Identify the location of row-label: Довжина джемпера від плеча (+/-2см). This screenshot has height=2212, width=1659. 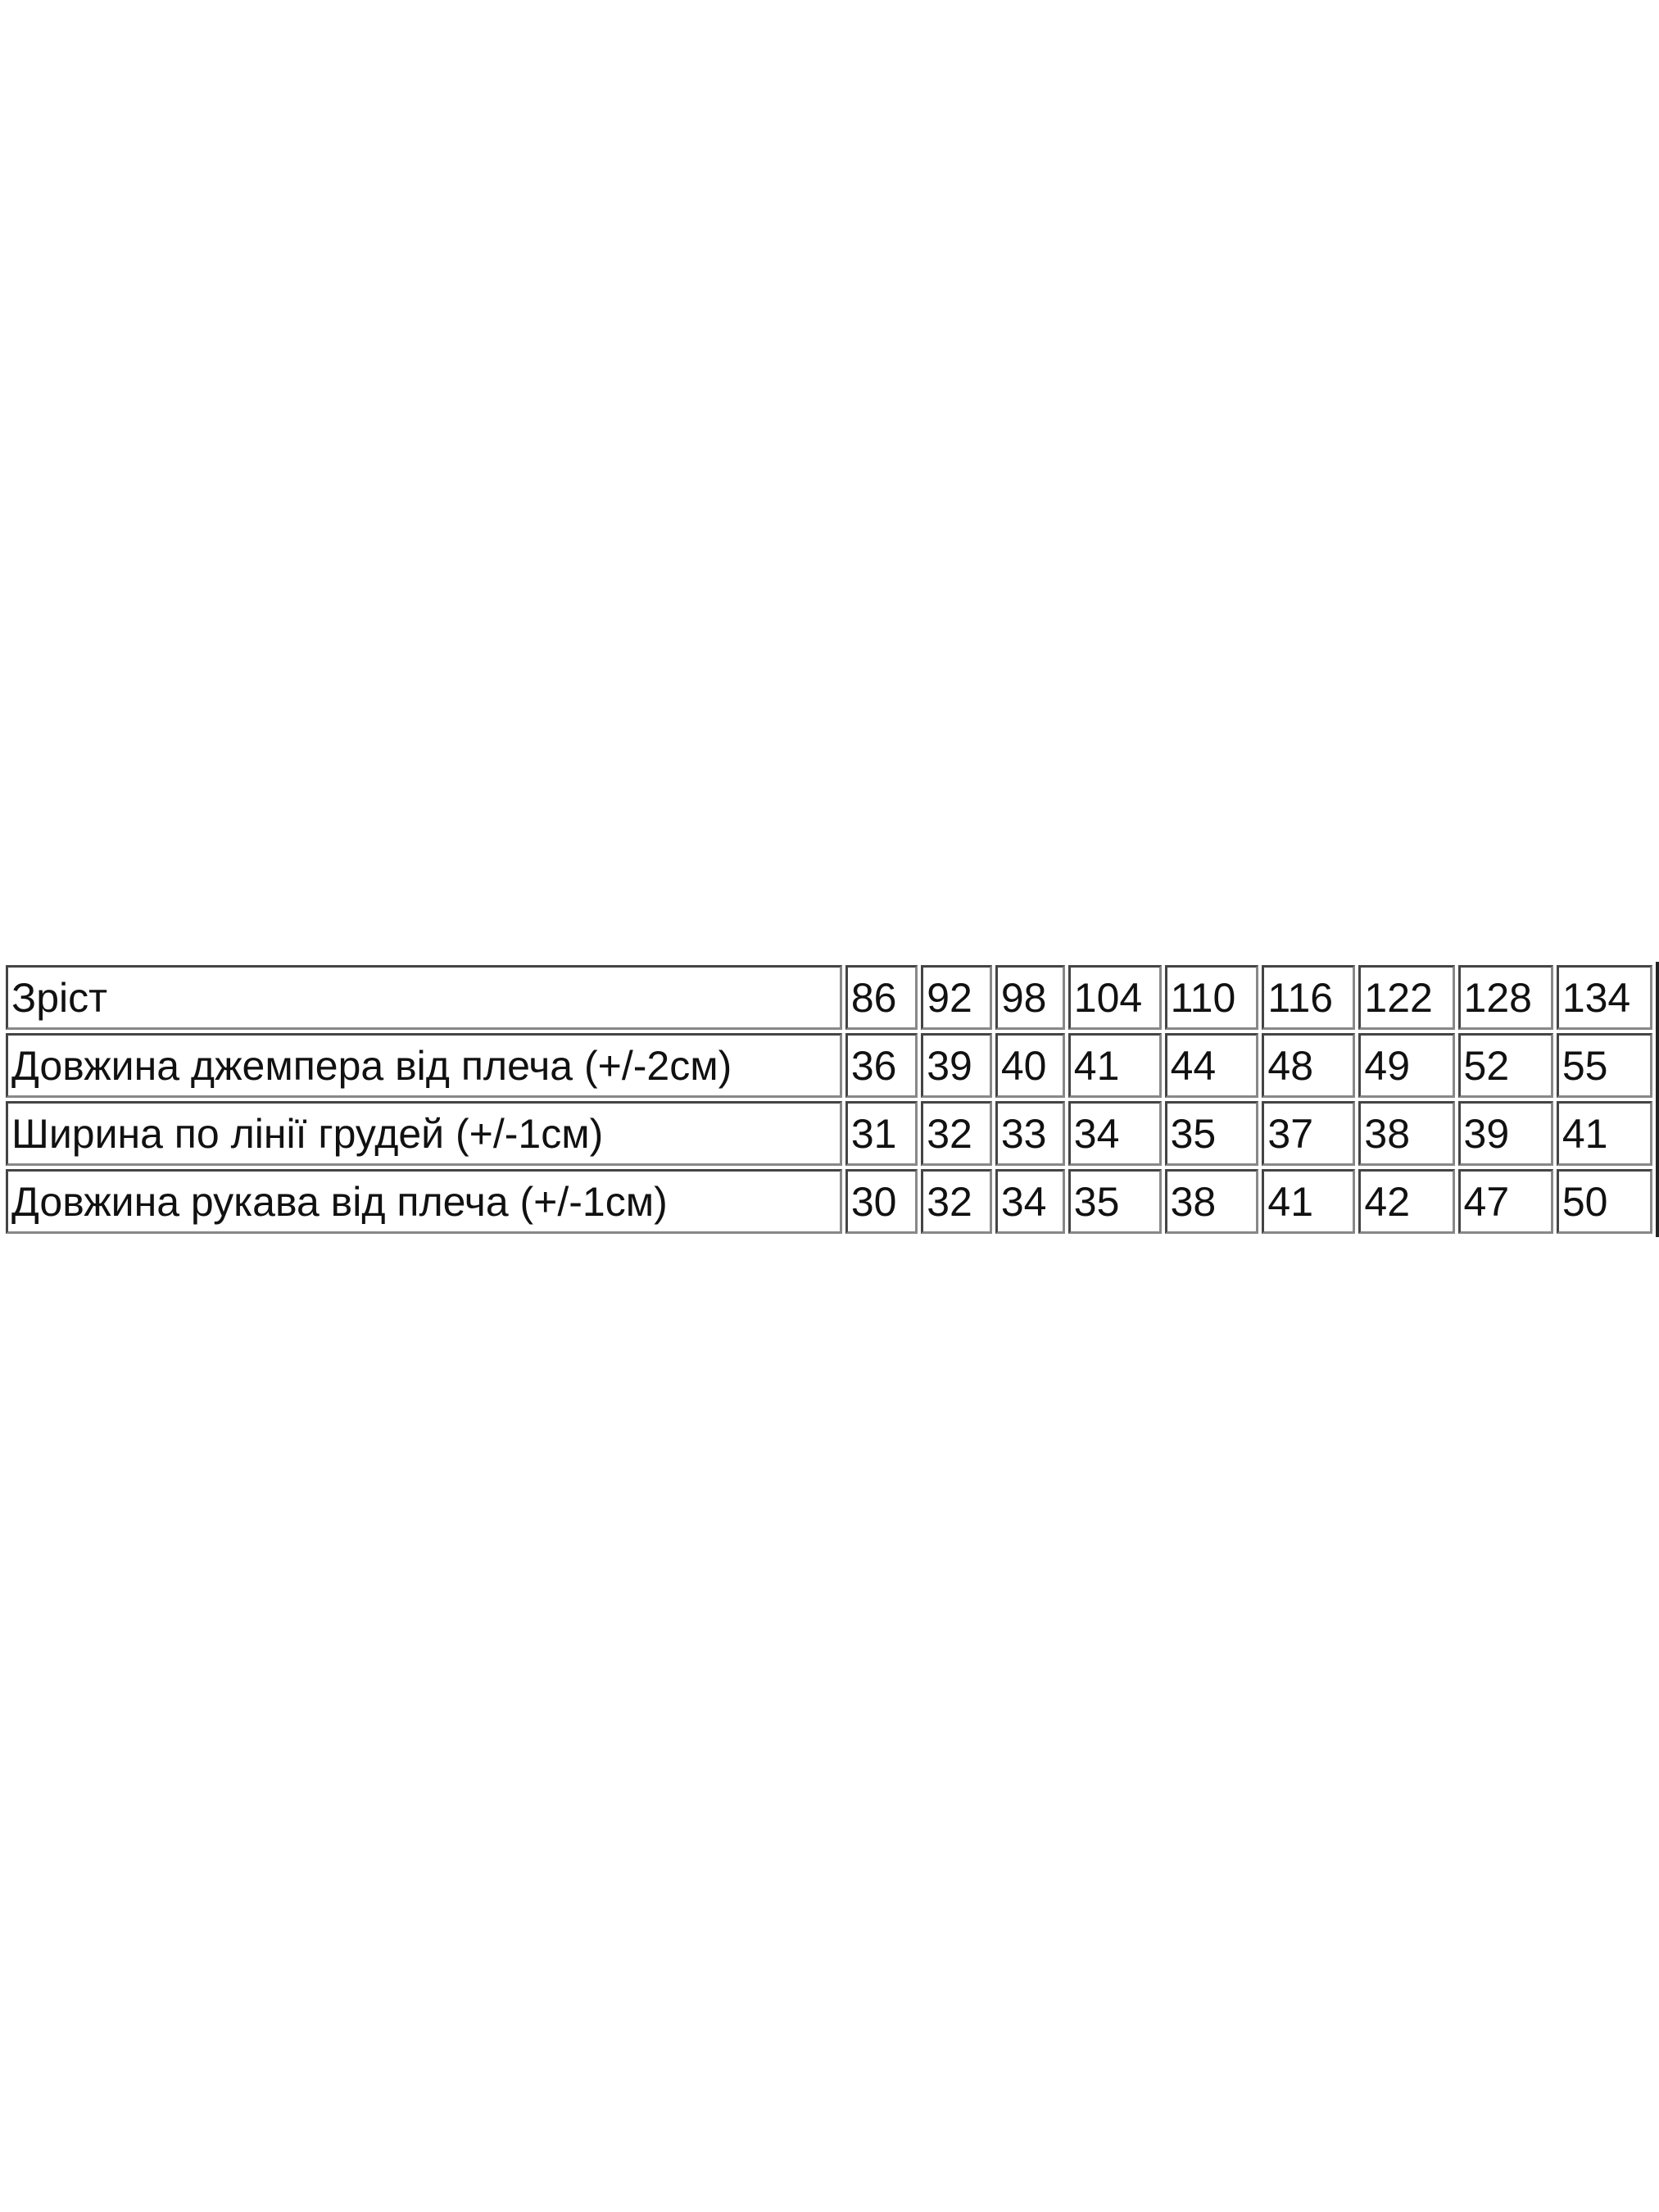
(424, 1065).